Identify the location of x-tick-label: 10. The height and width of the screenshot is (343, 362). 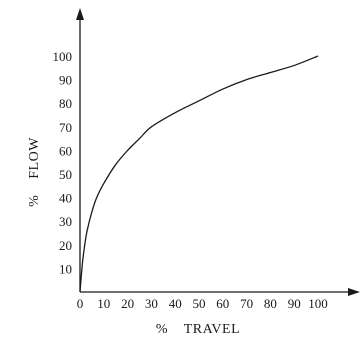
(103, 303).